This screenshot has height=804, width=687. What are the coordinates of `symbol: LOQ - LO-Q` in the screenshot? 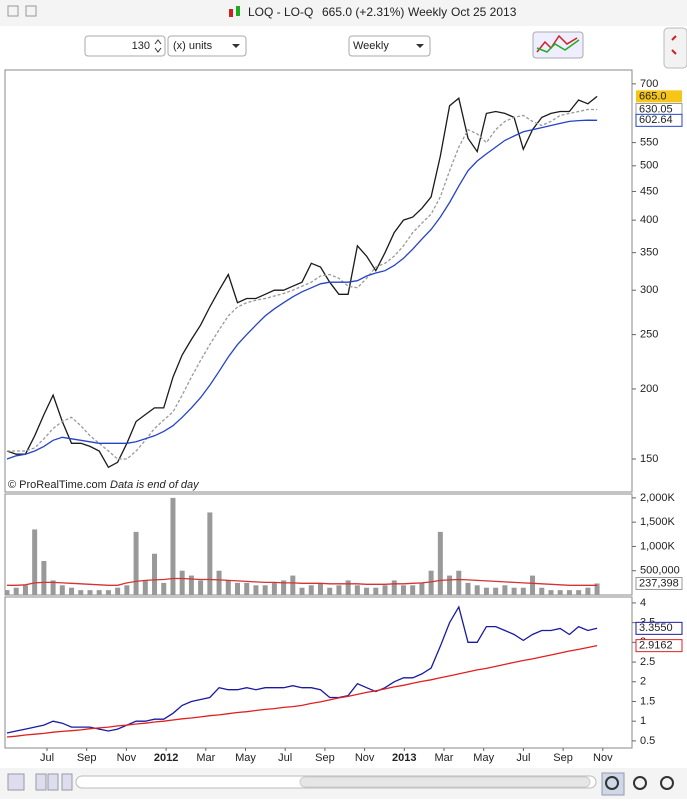 It's located at (280, 12).